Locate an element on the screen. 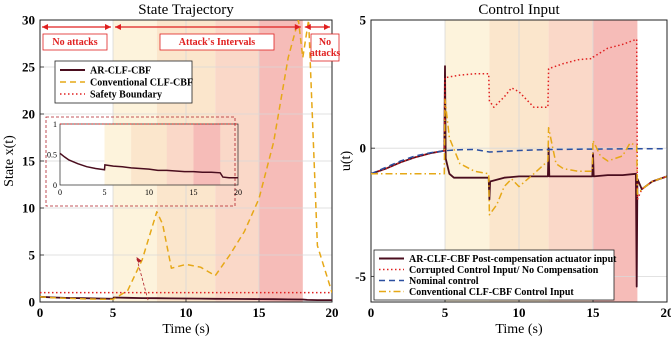 This screenshot has width=671, height=351. legend-label-3: Nominal control is located at coordinates (444, 281).